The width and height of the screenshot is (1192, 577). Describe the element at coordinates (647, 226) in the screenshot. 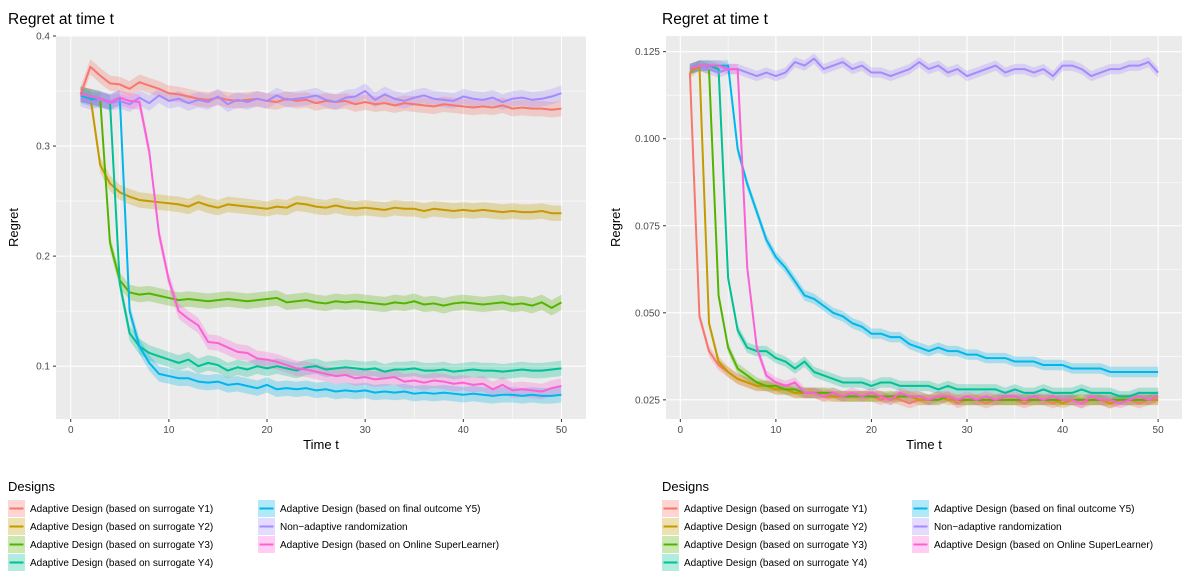

I see `y-tick-label: 0.075` at that location.